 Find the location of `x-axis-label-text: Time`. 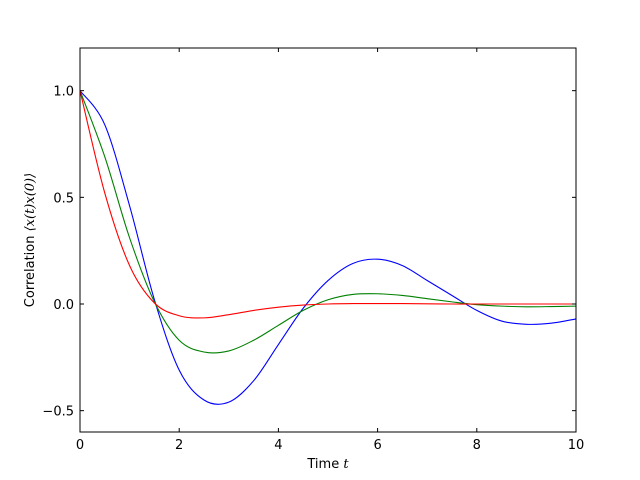

x-axis-label-text: Time is located at coordinates (322, 464).